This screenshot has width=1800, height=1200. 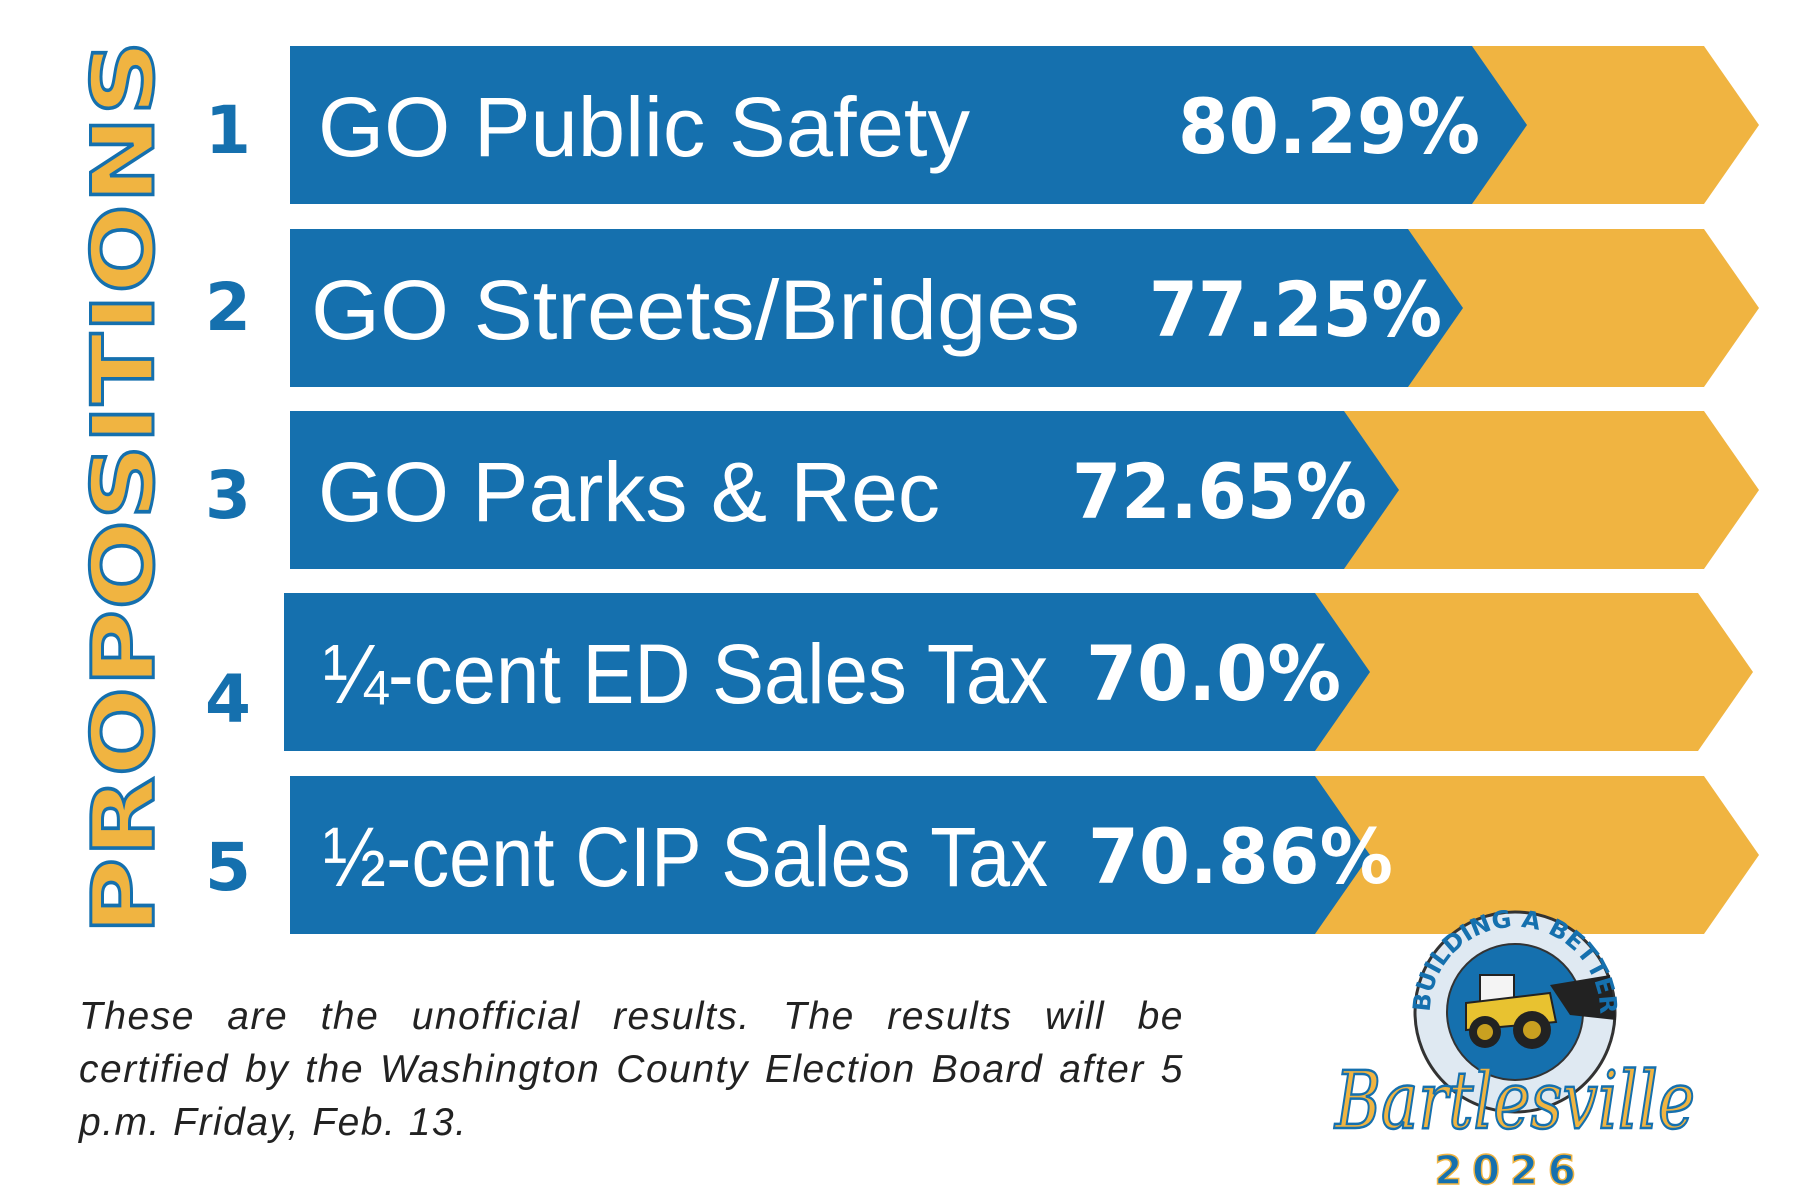 What do you see at coordinates (228, 495) in the screenshot?
I see `proposition-number: 3` at bounding box center [228, 495].